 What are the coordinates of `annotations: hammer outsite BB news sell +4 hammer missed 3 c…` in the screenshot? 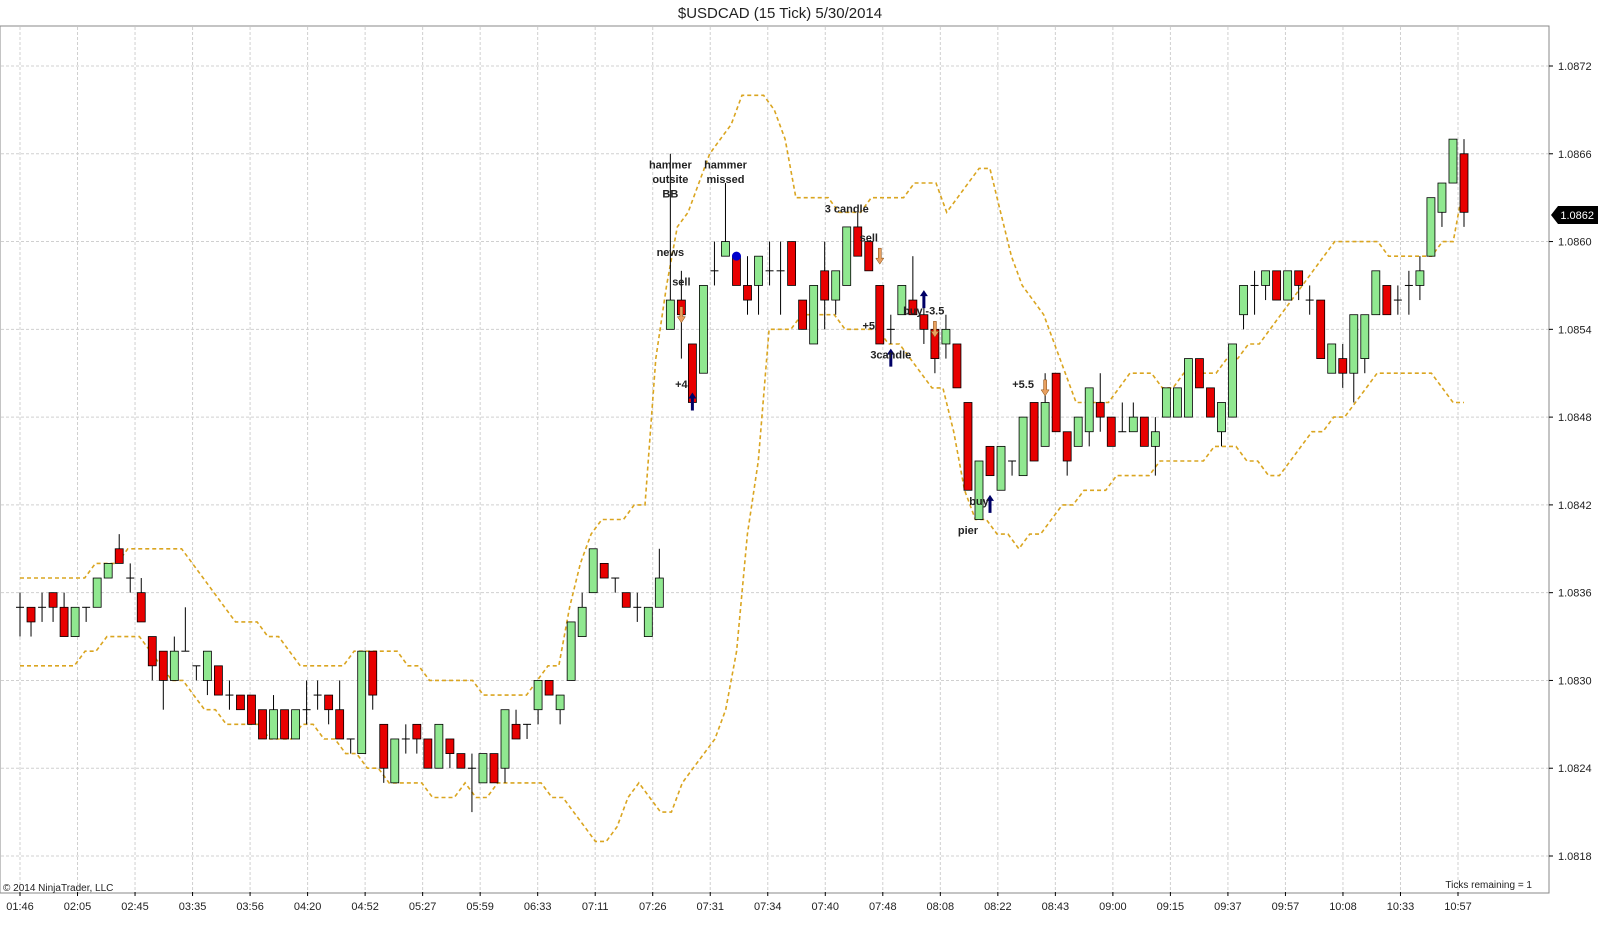 It's located at (841, 348).